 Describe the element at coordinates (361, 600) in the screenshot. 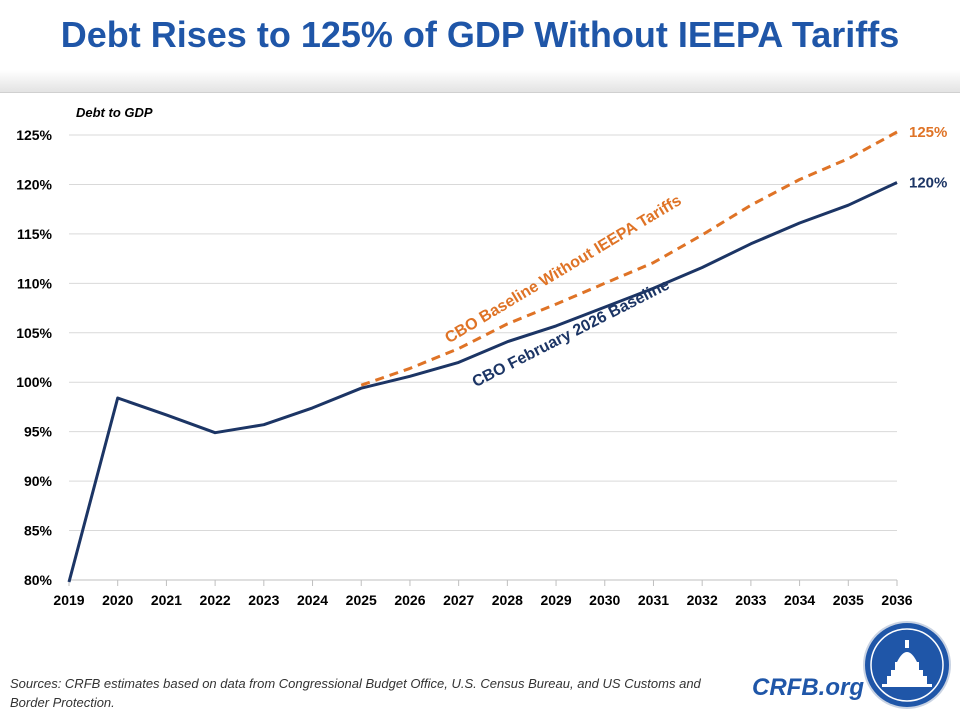

I see `x-tick-label: 2025` at that location.